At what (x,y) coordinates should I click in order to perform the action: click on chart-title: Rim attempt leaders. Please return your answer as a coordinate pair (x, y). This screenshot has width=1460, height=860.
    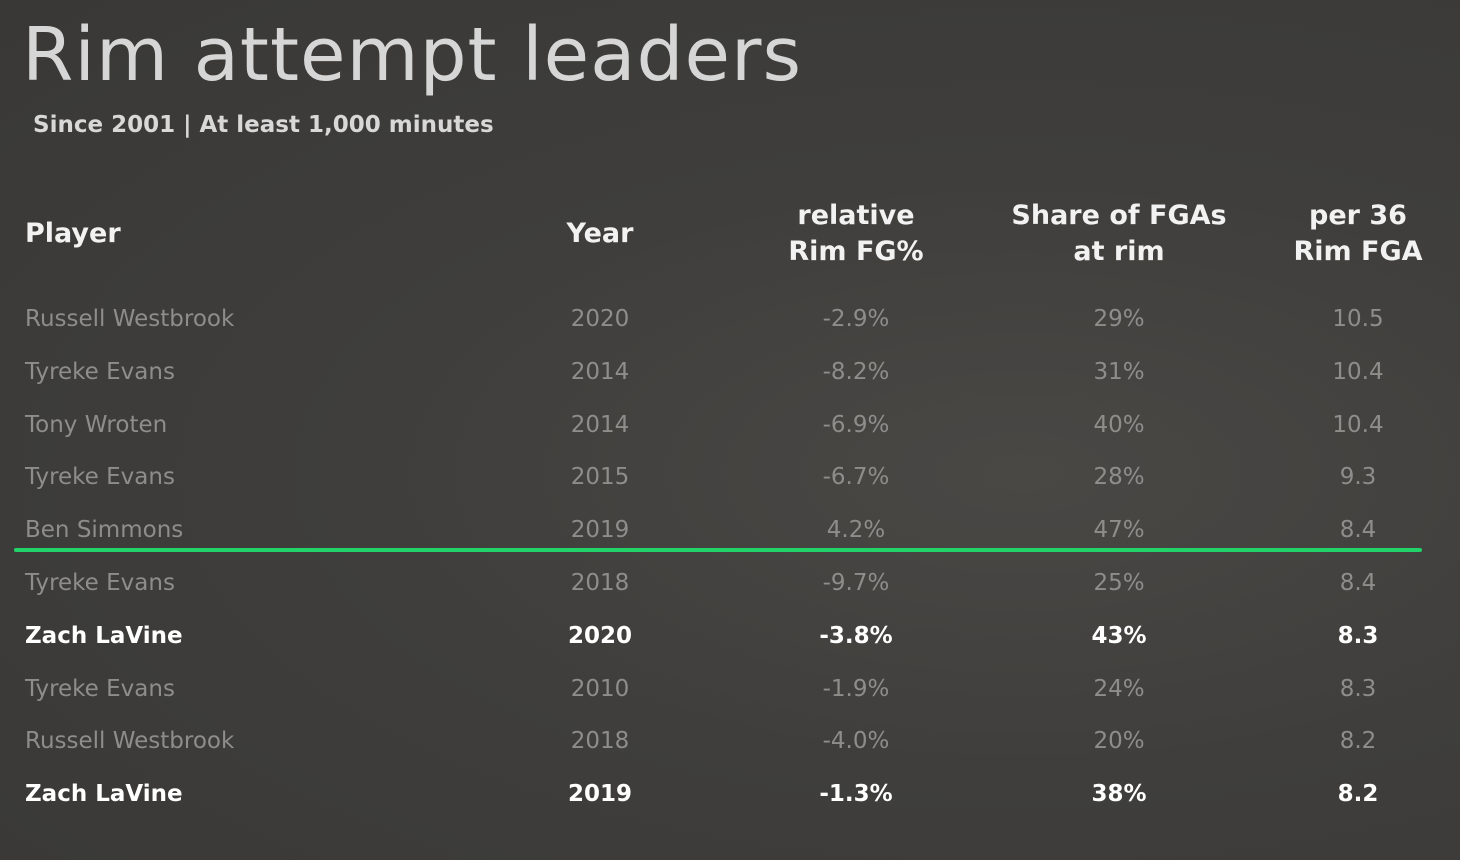
    Looking at the image, I should click on (412, 55).